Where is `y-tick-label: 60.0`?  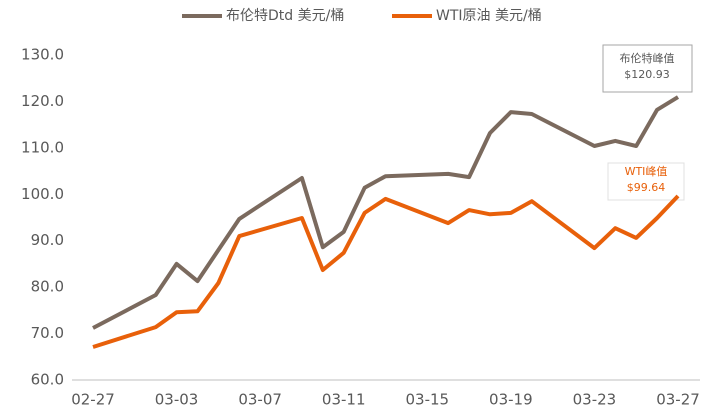
y-tick-label: 60.0 is located at coordinates (47, 380).